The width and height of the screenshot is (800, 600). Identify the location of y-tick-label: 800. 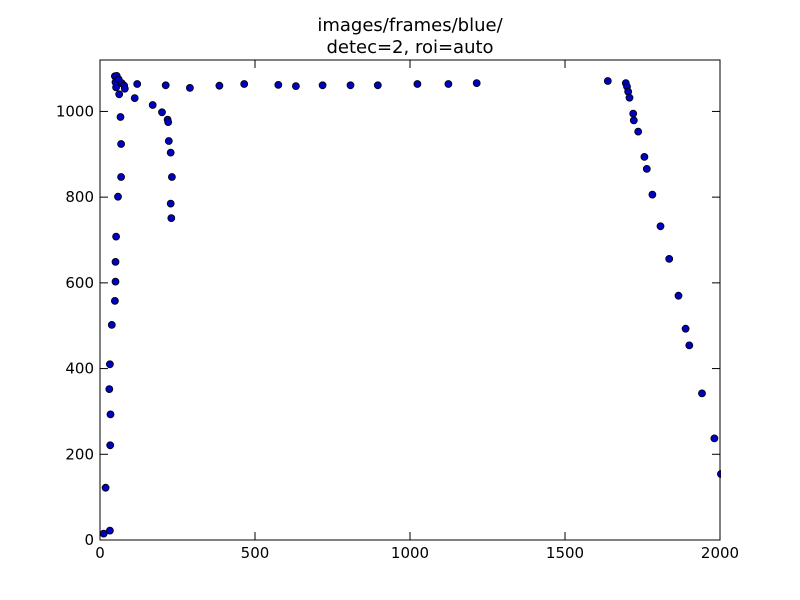
(79, 197).